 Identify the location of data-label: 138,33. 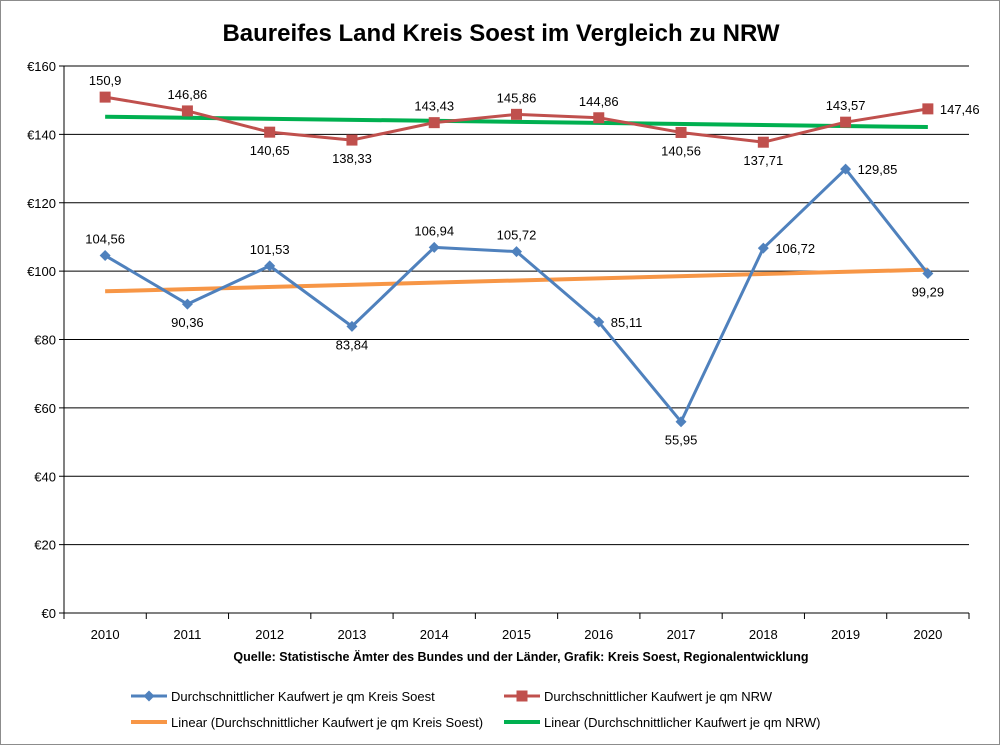
(352, 158).